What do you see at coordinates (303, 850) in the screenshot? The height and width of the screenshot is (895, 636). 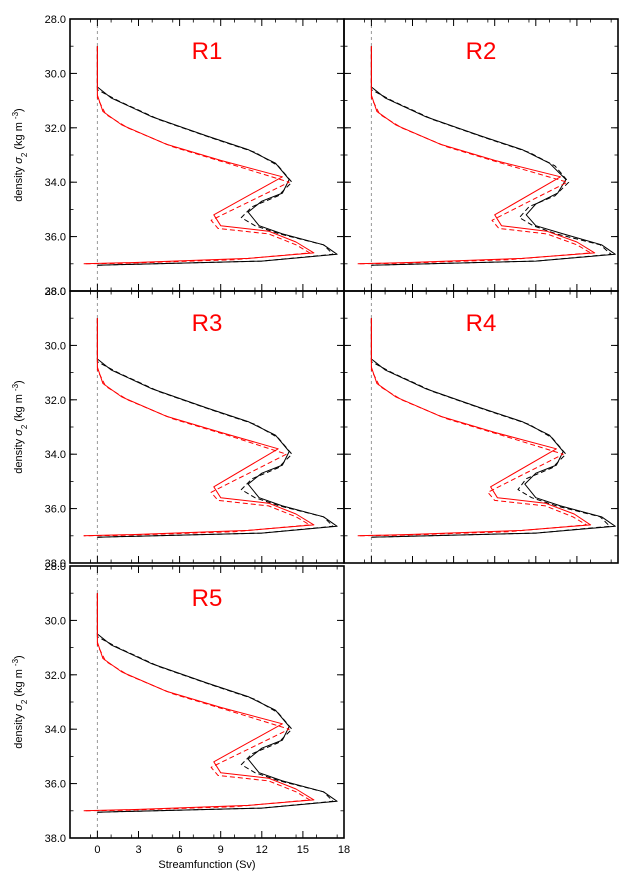 I see `x-tick-label: 15` at bounding box center [303, 850].